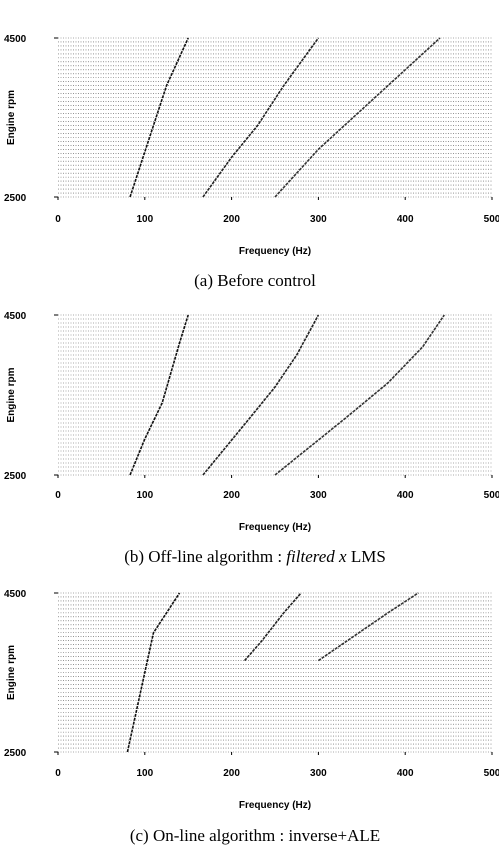 The width and height of the screenshot is (499, 852). I want to click on caption: (a) Before control, so click(255, 280).